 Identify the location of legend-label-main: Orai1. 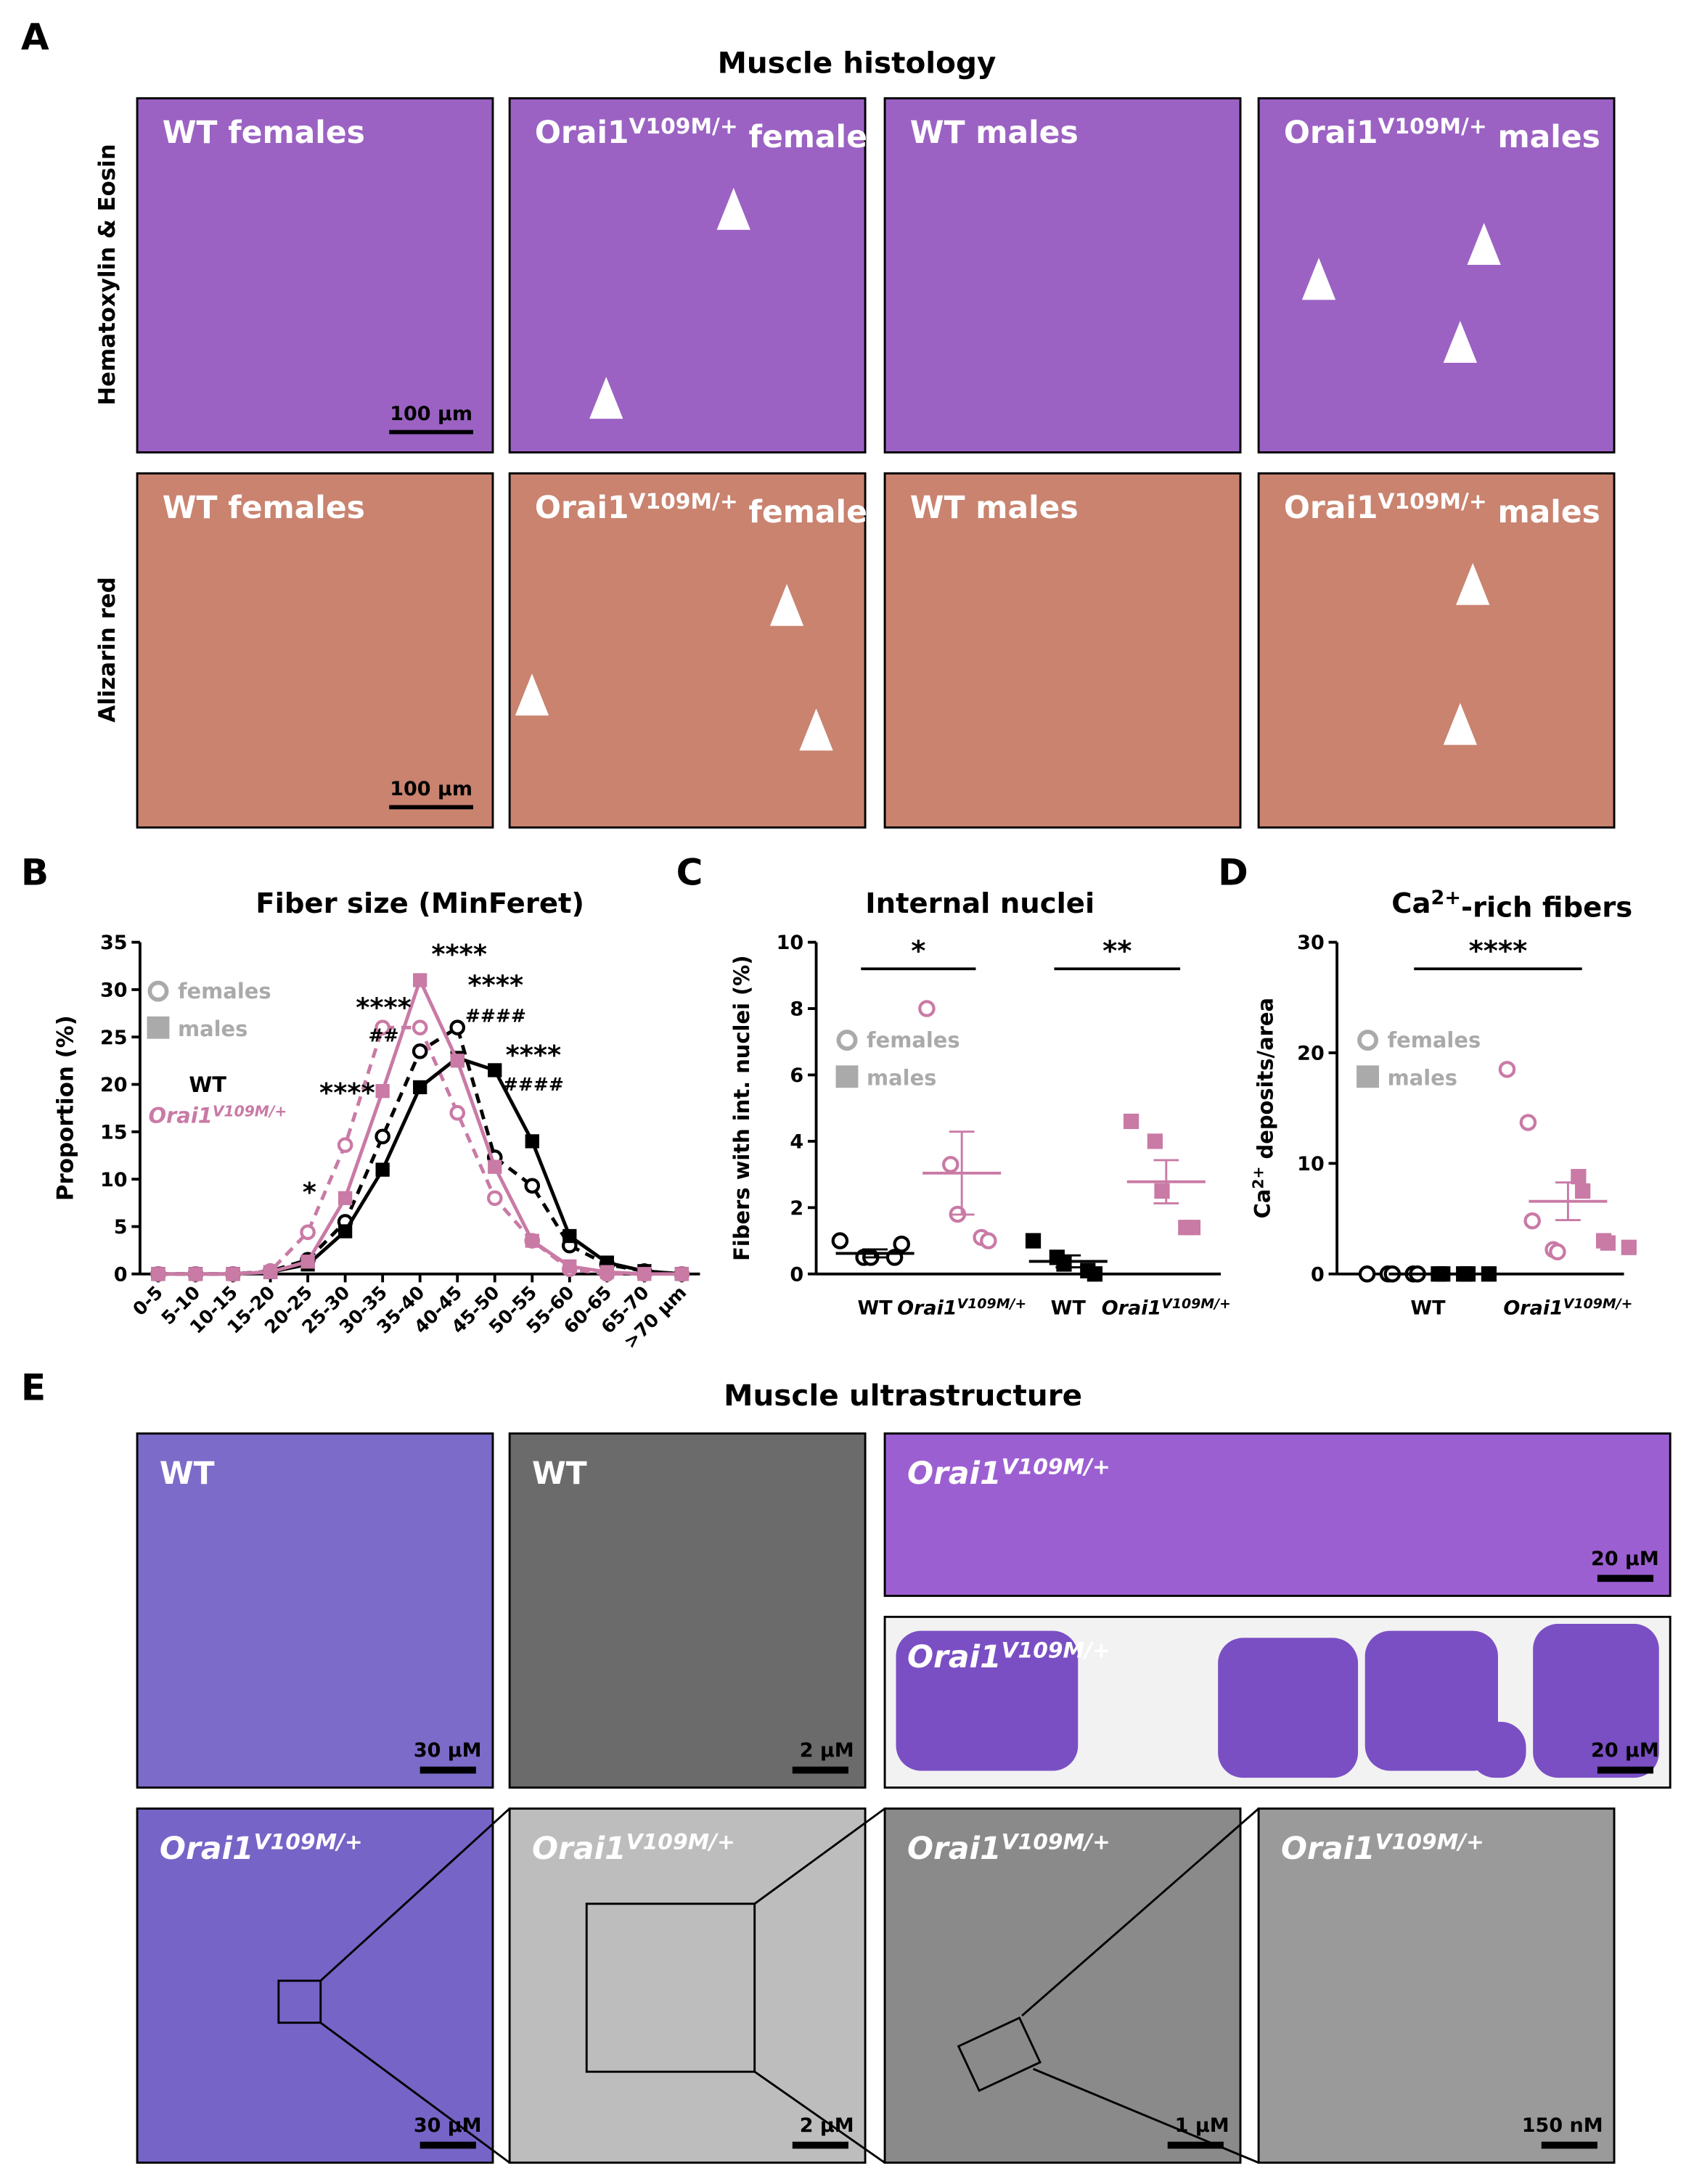
(180, 1115).